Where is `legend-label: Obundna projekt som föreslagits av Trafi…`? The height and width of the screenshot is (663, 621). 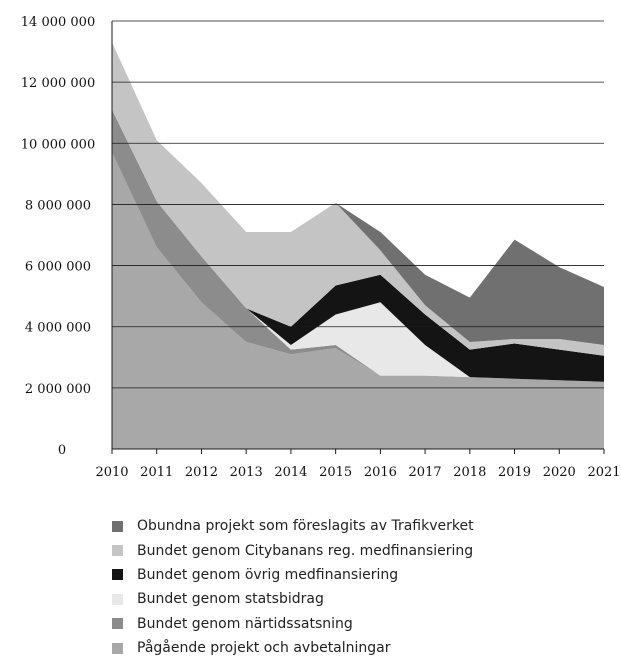 legend-label: Obundna projekt som föreslagits av Trafi… is located at coordinates (305, 526).